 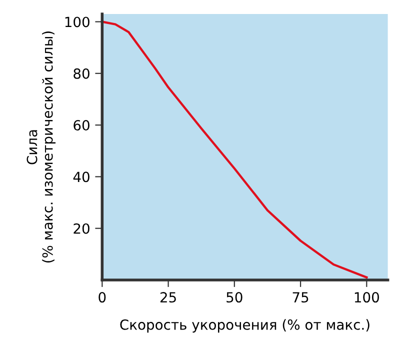 I want to click on y-tick-label: 40, so click(x=81, y=177).